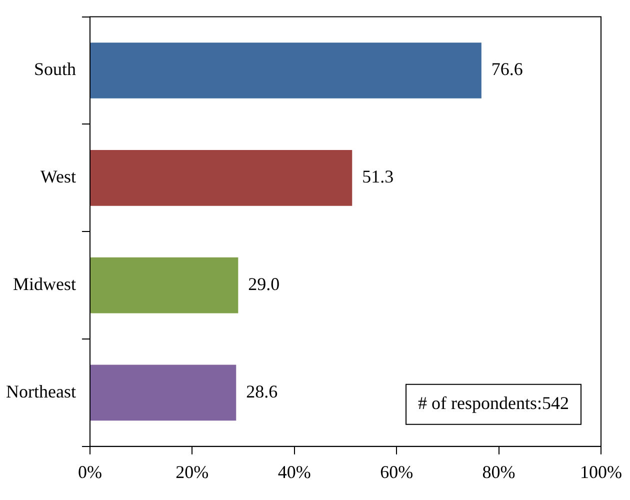  Describe the element at coordinates (507, 69) in the screenshot. I see `data-label: 76.6` at that location.